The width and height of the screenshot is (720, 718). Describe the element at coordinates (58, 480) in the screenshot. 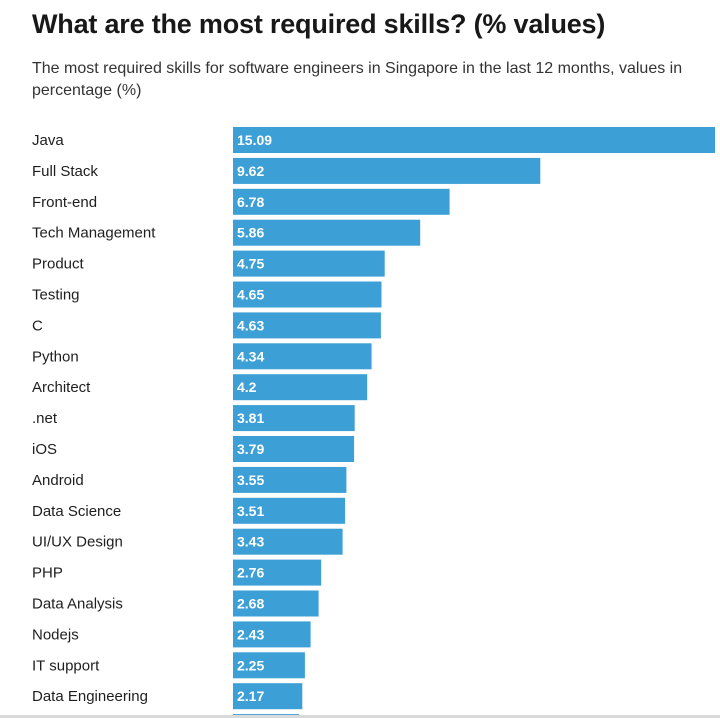

I see `category-label: Android` at that location.